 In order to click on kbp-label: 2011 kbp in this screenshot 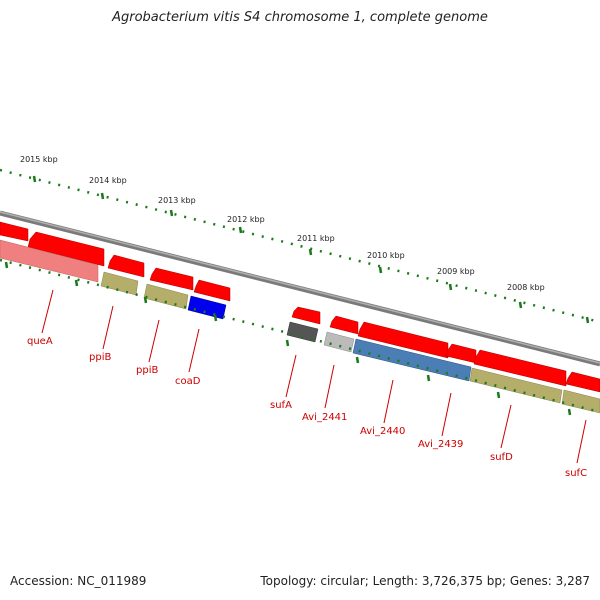, I will do `click(316, 238)`.